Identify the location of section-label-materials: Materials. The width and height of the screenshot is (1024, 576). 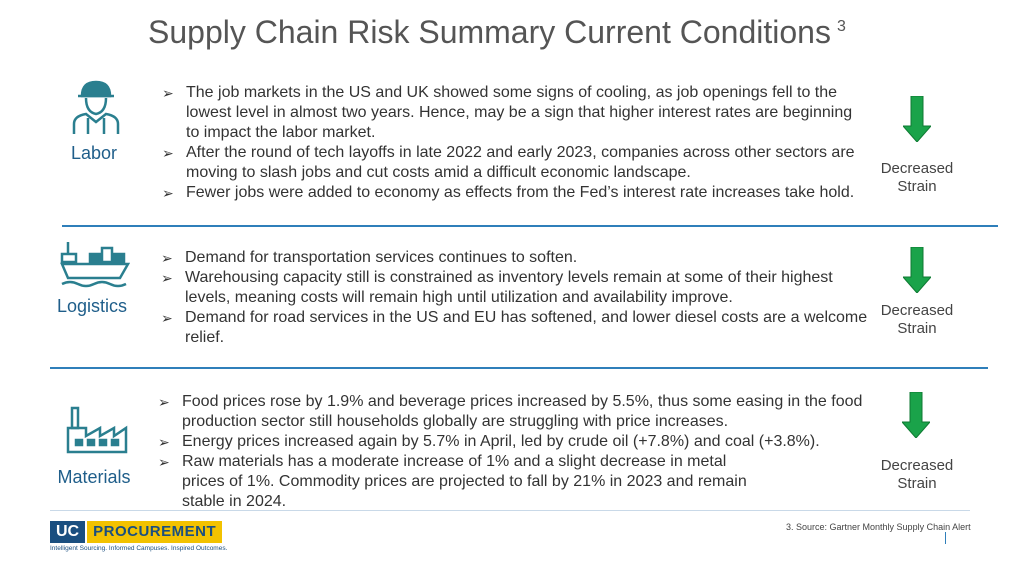
(94, 477).